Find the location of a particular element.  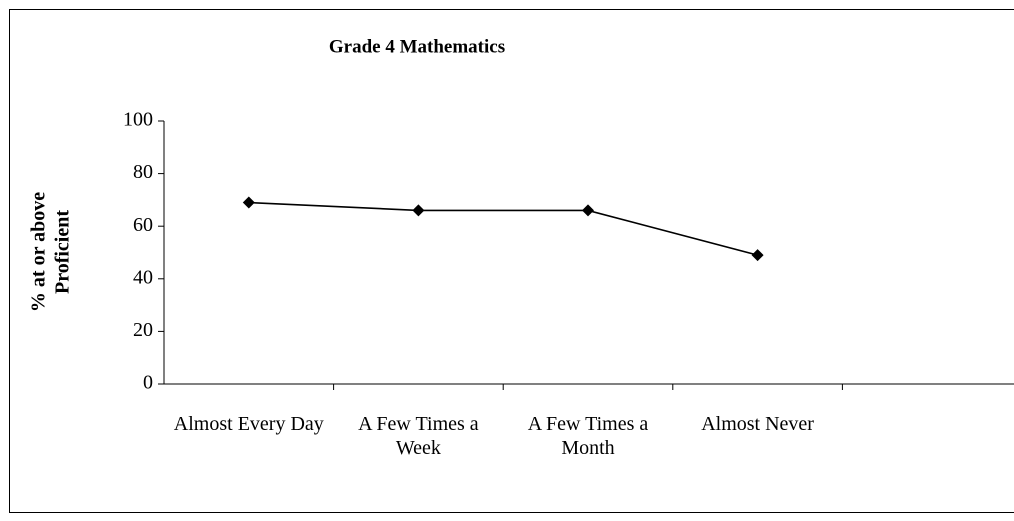

y-axis-label-line: % at or above is located at coordinates (39, 252).